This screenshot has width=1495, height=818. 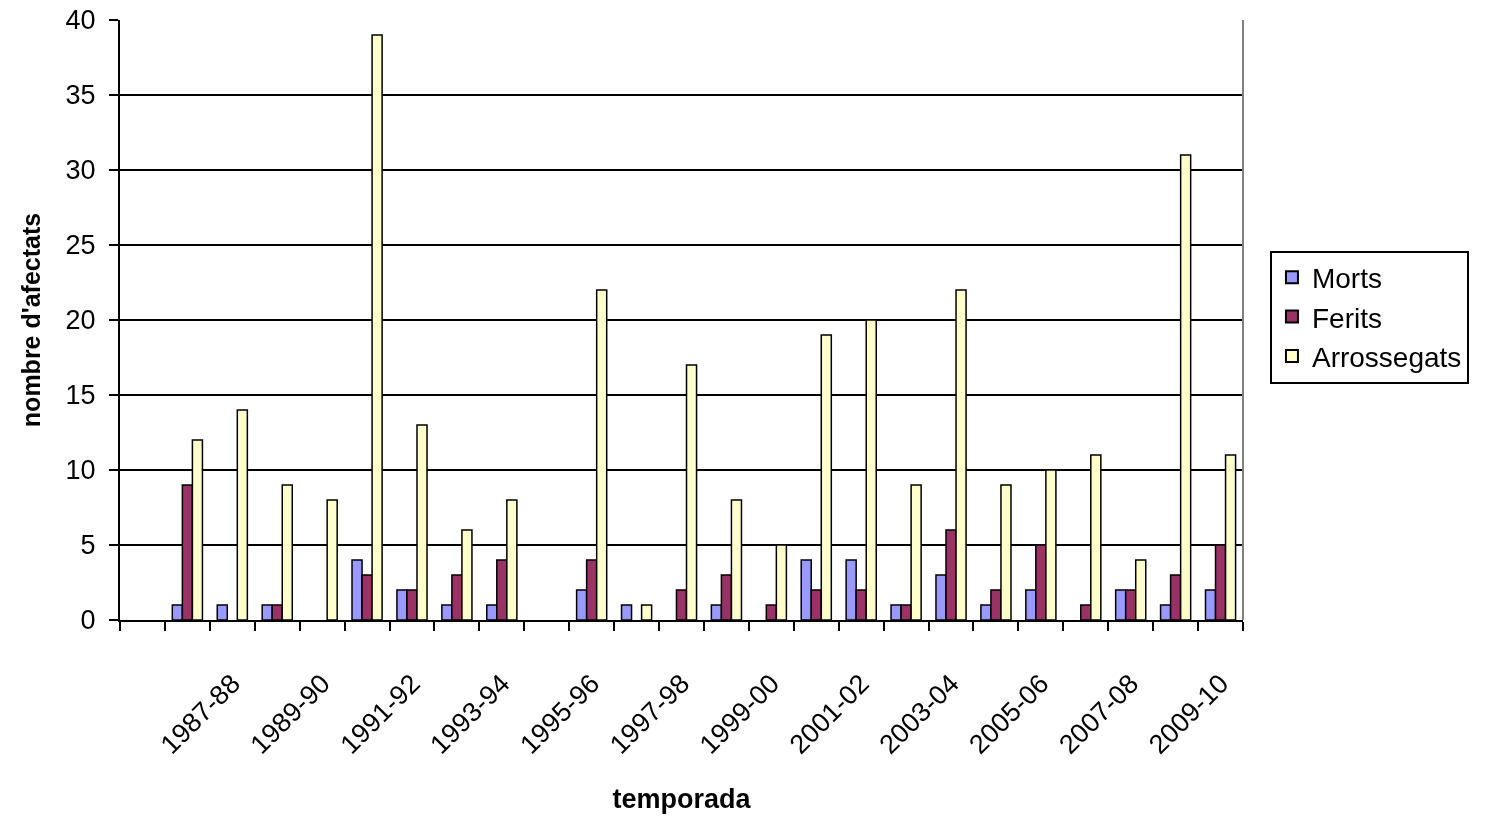 I want to click on legend-label: Arrossegats, so click(x=1386, y=357).